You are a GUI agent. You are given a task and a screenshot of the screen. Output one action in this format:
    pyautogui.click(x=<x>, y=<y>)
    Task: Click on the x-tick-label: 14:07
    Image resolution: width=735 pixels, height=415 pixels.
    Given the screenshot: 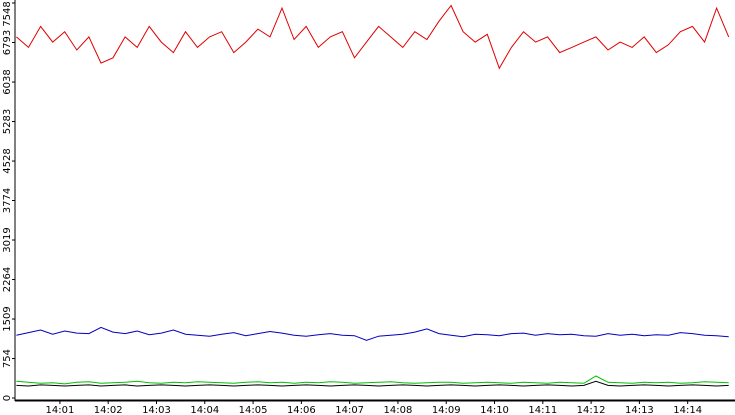 What is the action you would take?
    pyautogui.click(x=349, y=410)
    